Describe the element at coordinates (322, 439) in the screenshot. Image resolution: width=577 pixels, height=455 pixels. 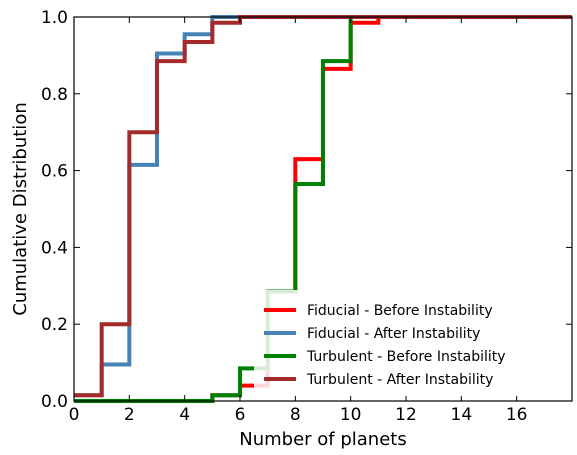
I see `x-axis-label: Number of planets` at that location.